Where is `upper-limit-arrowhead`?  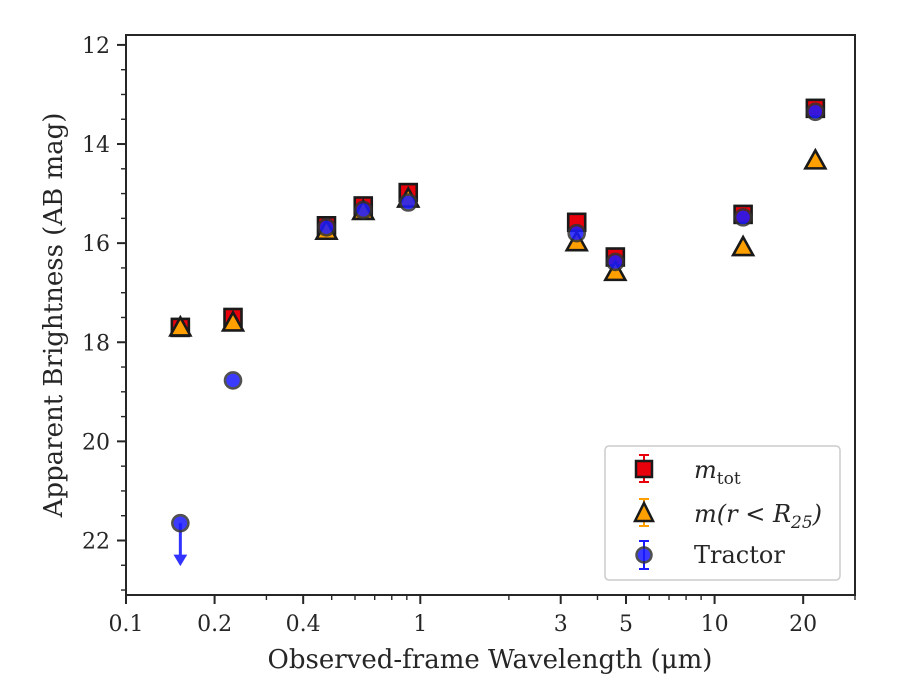
upper-limit-arrowhead is located at coordinates (180, 560).